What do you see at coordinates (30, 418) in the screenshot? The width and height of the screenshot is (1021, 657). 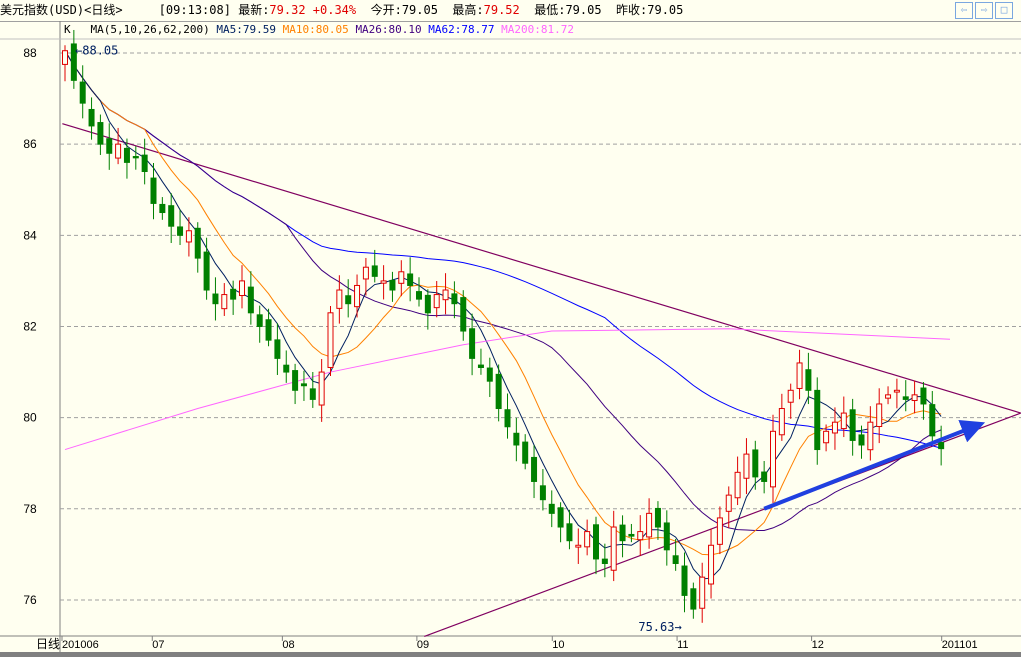 I see `y-tick-label: 80` at bounding box center [30, 418].